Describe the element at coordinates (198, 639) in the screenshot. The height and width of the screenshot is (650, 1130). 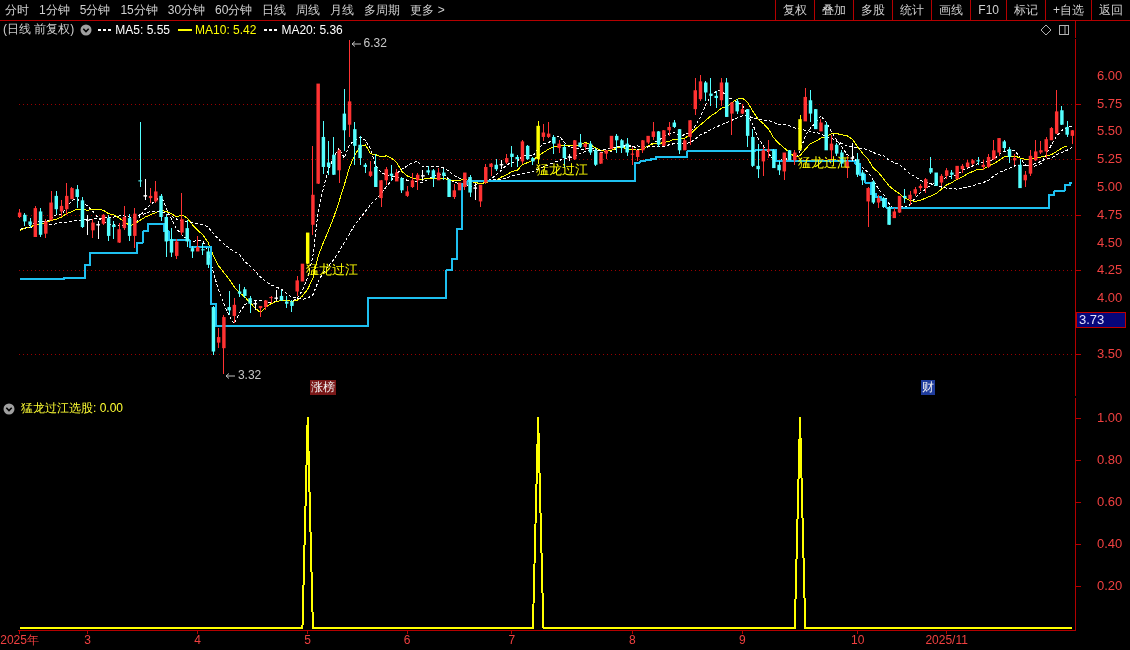
I see `x-tick-label: 4` at that location.